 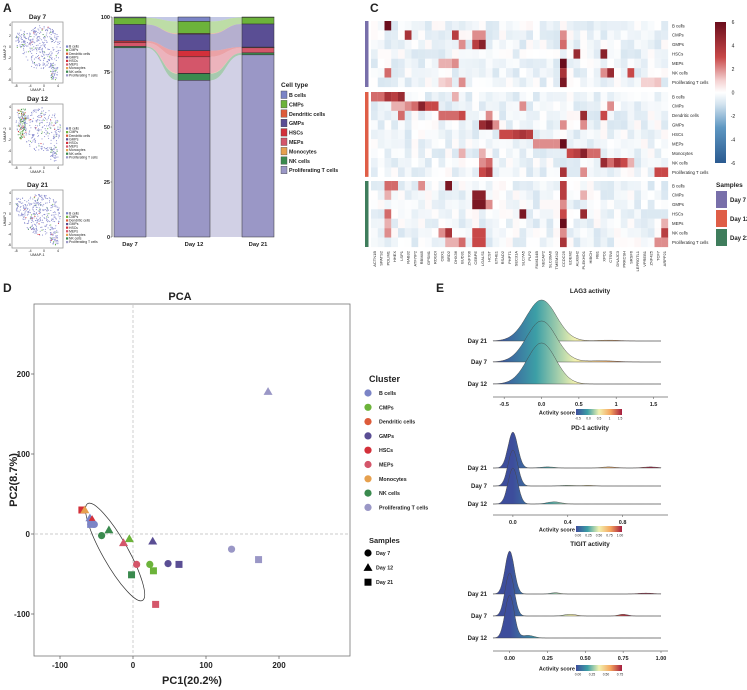 I want to click on umap-y-tick: 0, so click(x=10, y=47).